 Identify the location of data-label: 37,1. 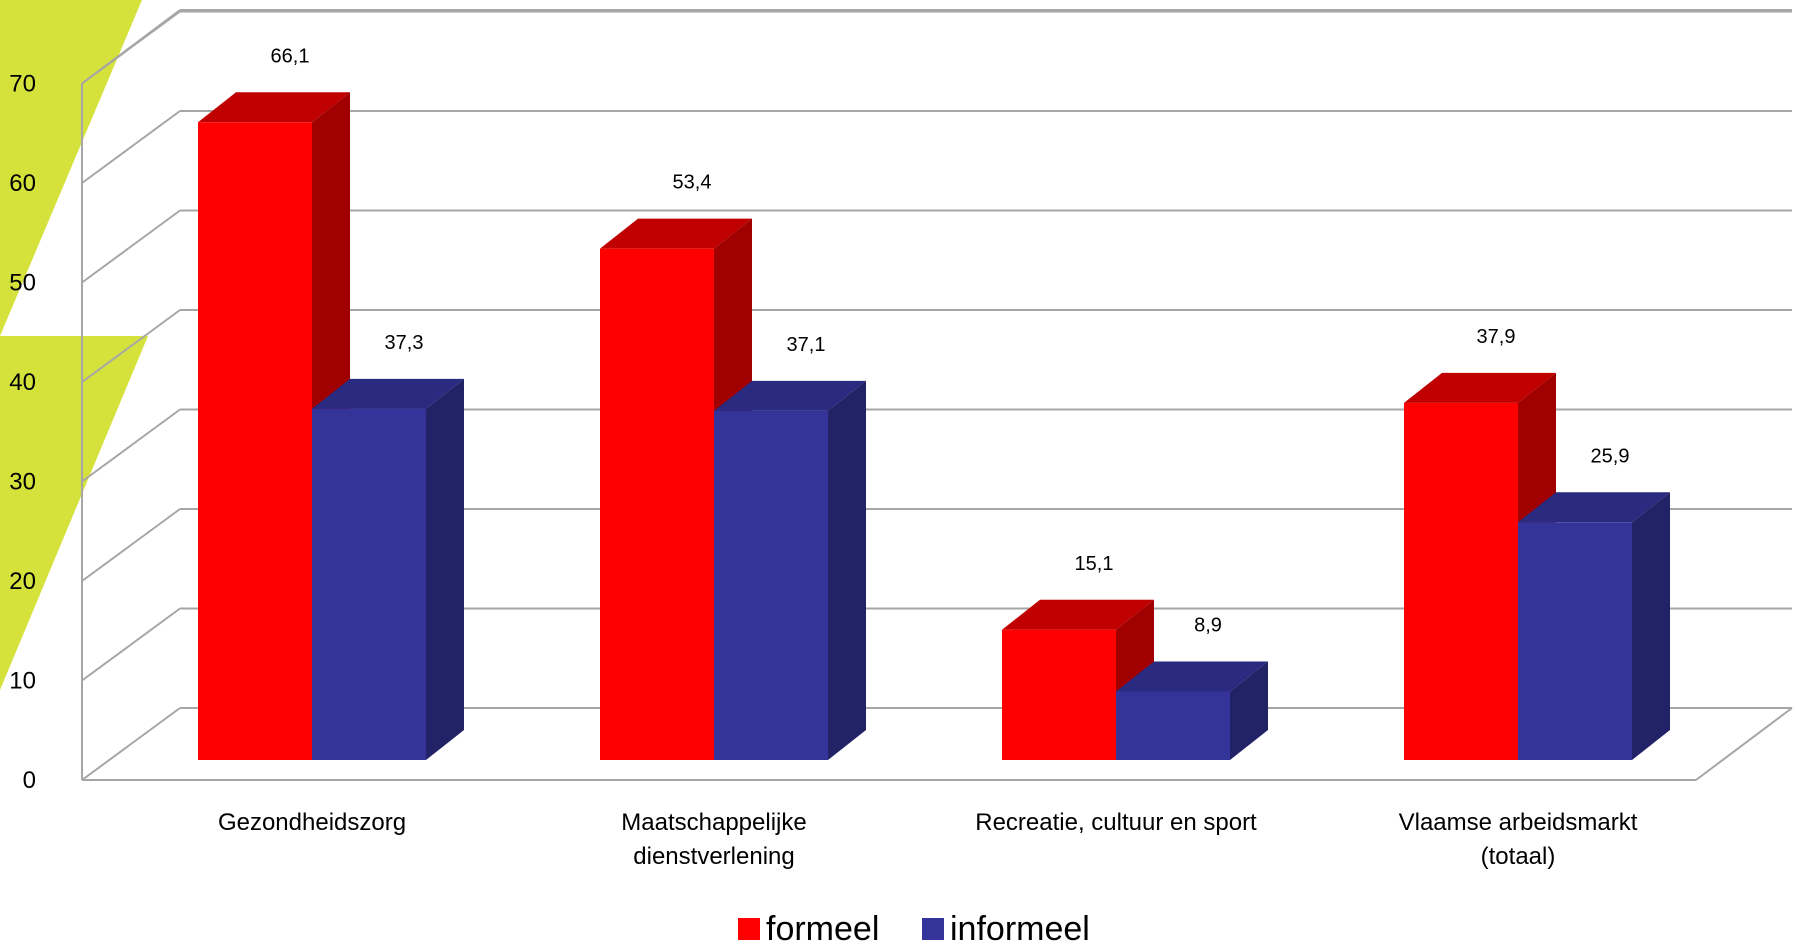
(806, 345).